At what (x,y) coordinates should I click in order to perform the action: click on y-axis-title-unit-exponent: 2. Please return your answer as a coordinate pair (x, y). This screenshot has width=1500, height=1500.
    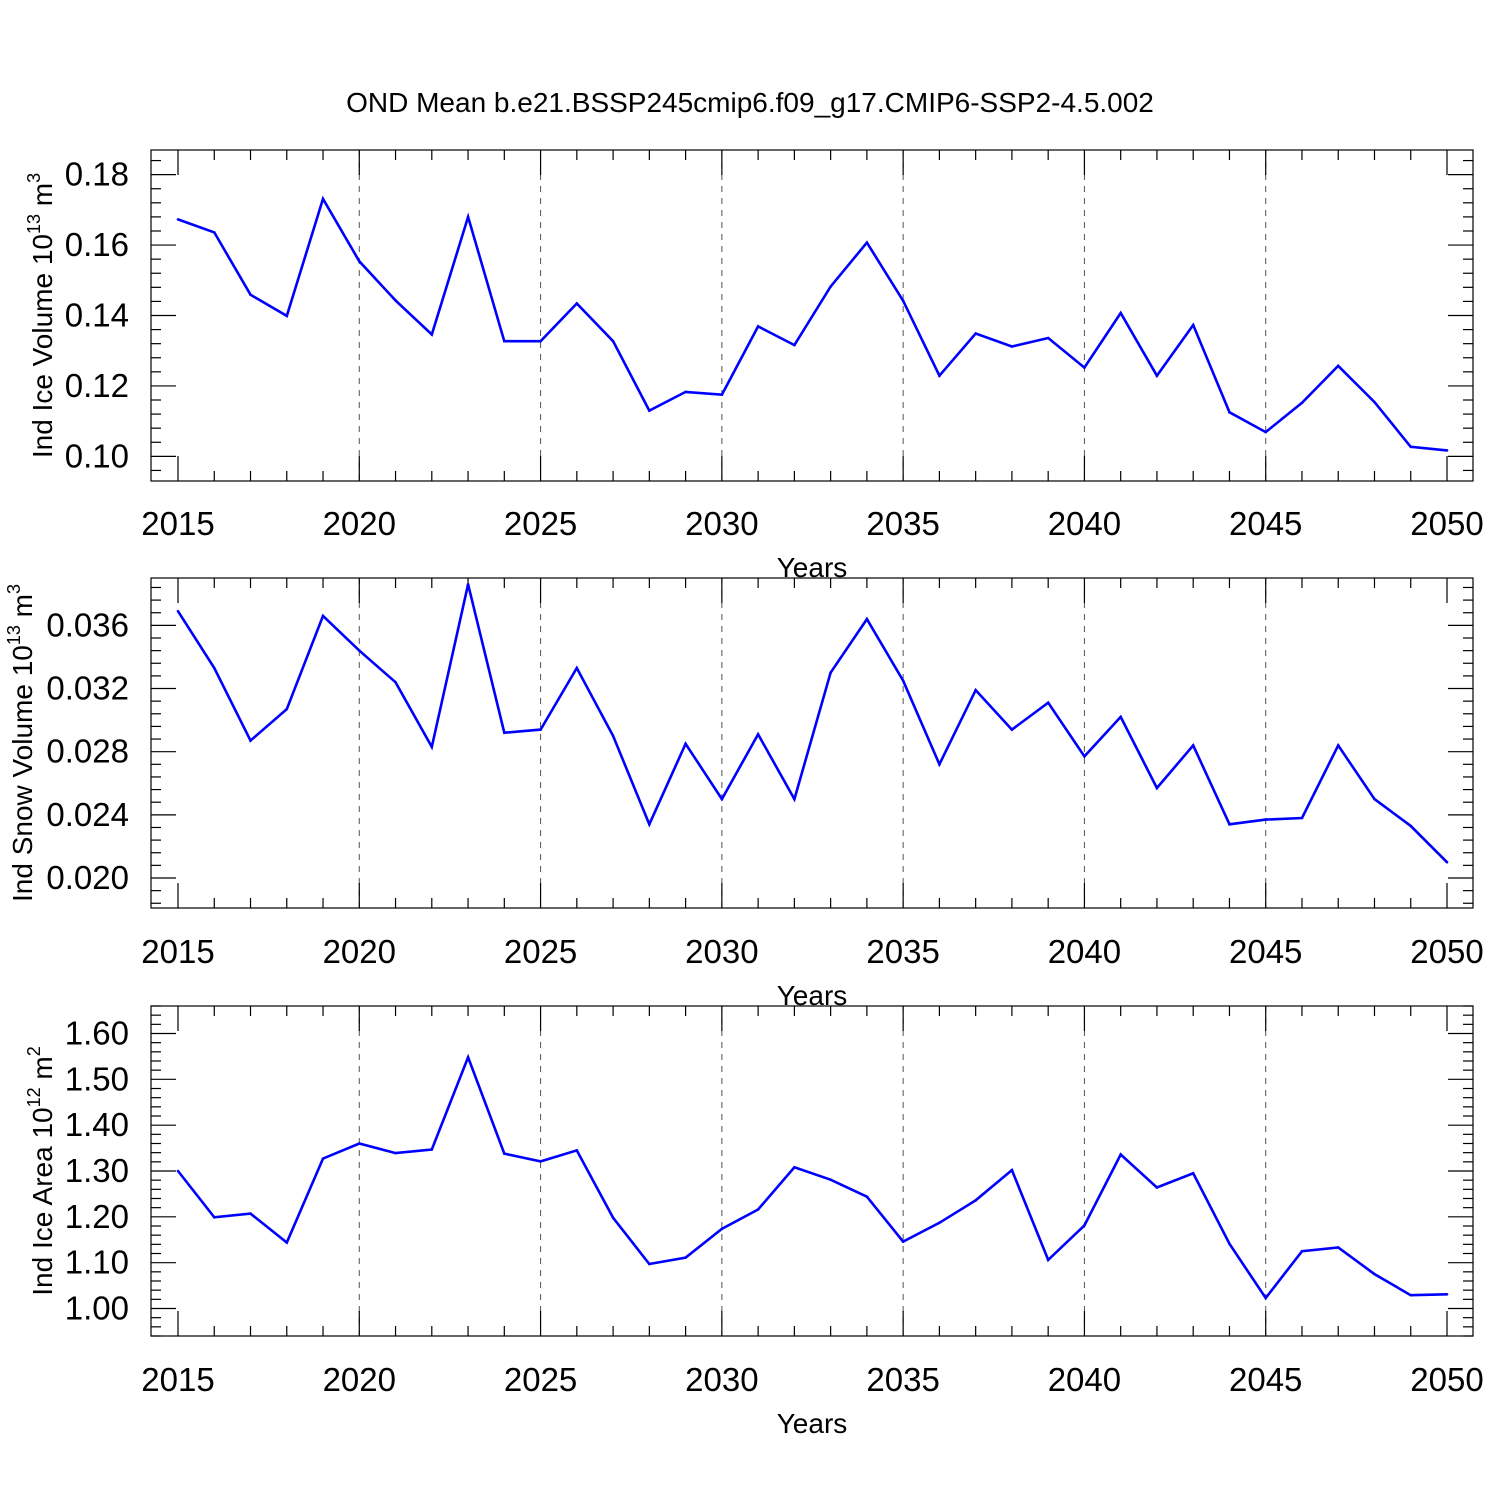
    Looking at the image, I should click on (34, 1051).